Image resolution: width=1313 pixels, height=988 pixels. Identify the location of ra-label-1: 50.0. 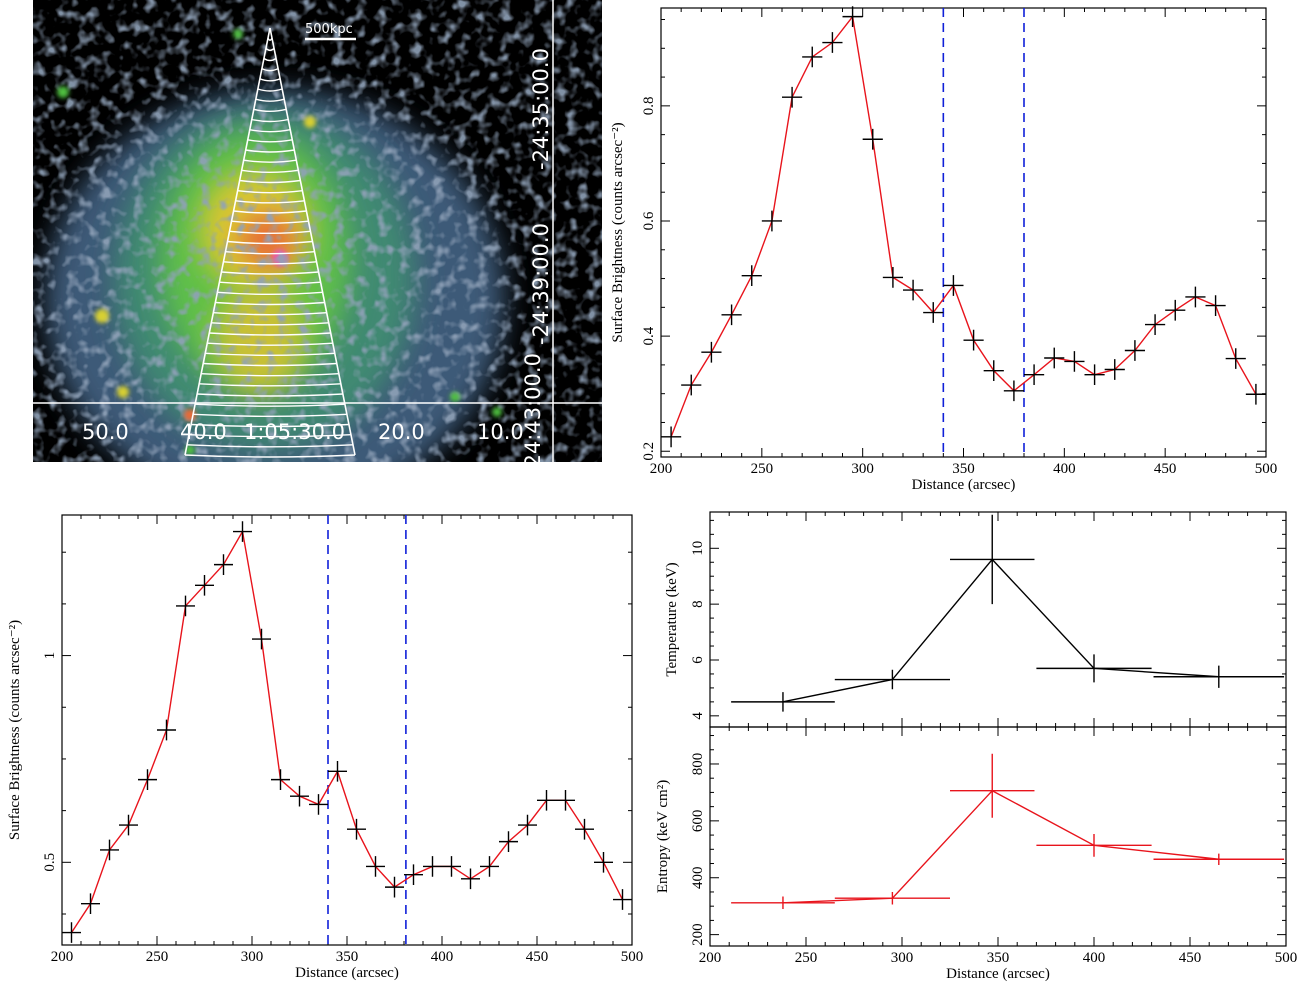
(105, 432).